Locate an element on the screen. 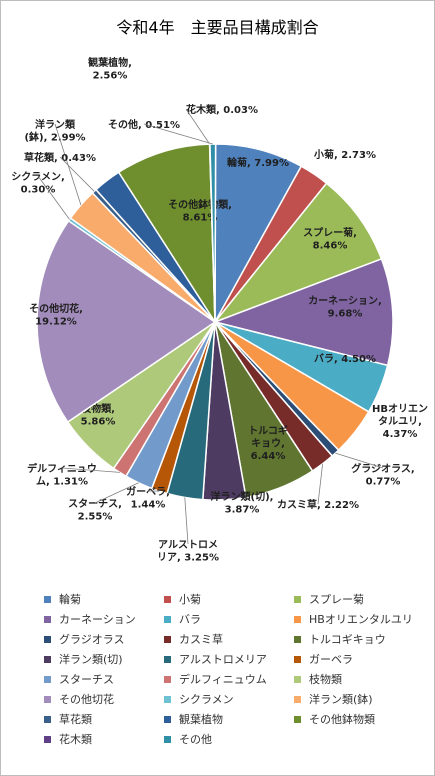 Image resolution: width=435 pixels, height=776 pixels. slice-data-label: ガーベラ, 1.44% is located at coordinates (148, 498).